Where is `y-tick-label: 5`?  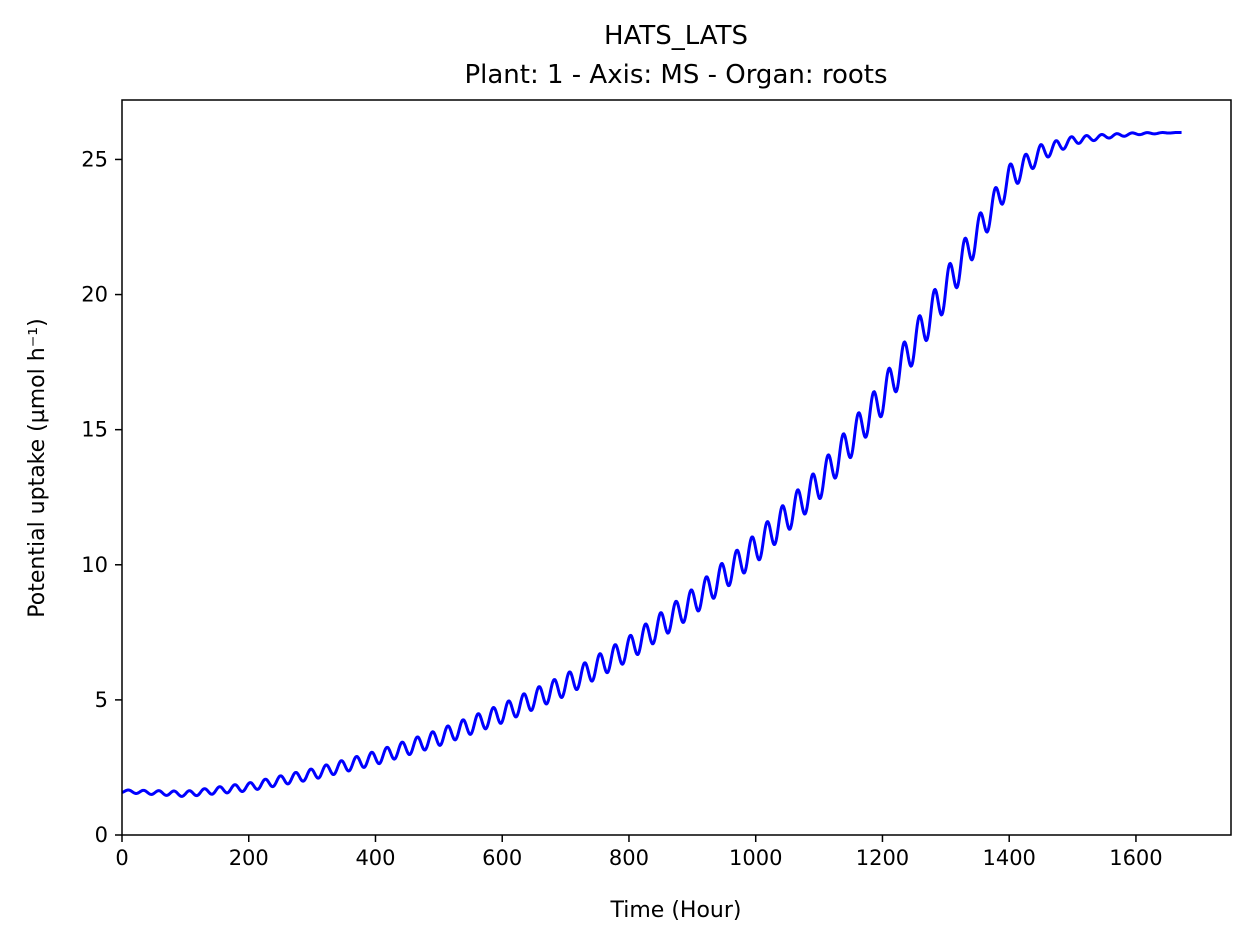
y-tick-label: 5 is located at coordinates (101, 700).